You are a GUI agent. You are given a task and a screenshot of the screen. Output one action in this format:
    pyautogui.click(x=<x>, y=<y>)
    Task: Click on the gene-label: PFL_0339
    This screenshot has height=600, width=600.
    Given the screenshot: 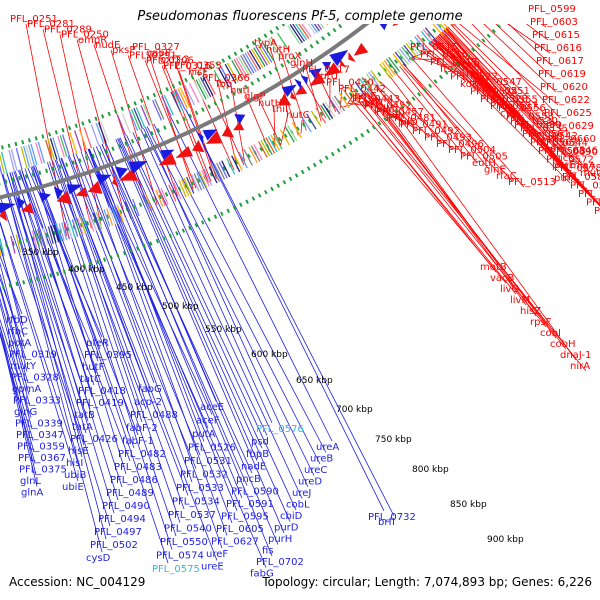 What is the action you would take?
    pyautogui.click(x=39, y=424)
    